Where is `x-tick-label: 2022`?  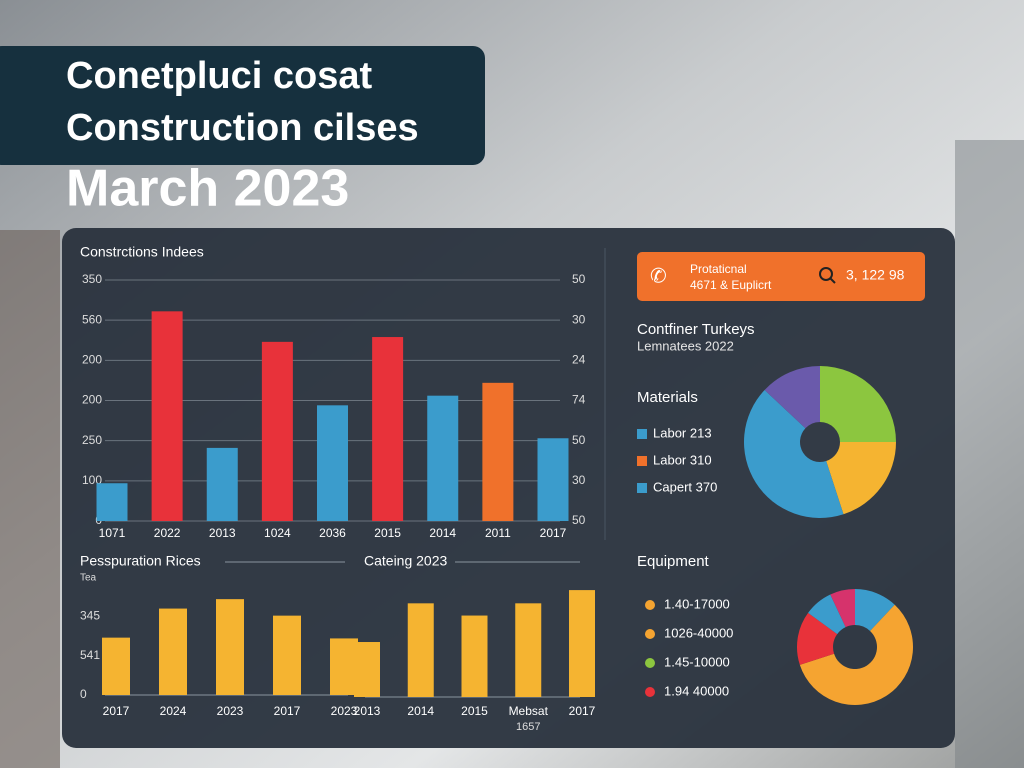
x-tick-label: 2022 is located at coordinates (167, 533).